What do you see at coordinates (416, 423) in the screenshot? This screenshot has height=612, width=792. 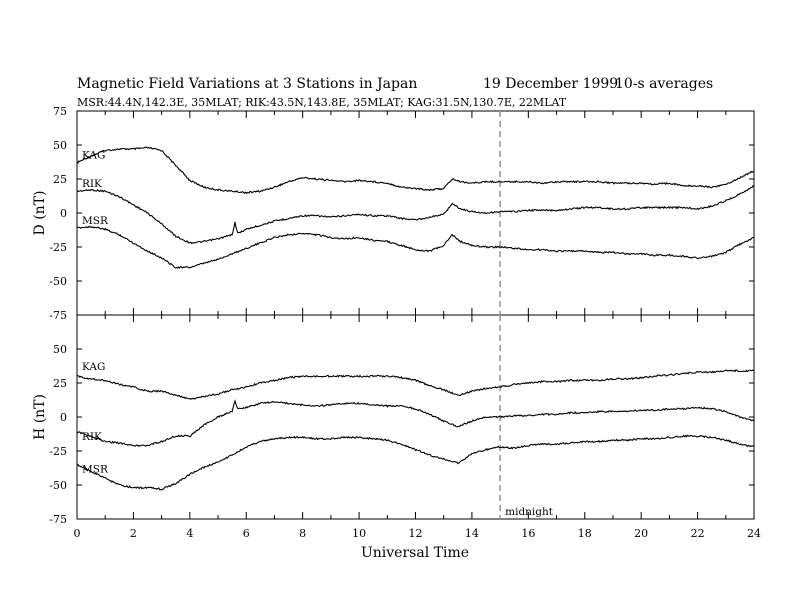 I see `series-line-rik-h` at bounding box center [416, 423].